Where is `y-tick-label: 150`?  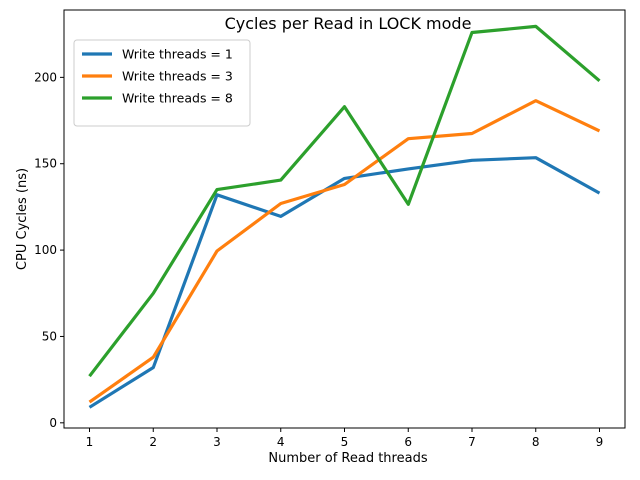 y-tick-label: 150 is located at coordinates (45, 164).